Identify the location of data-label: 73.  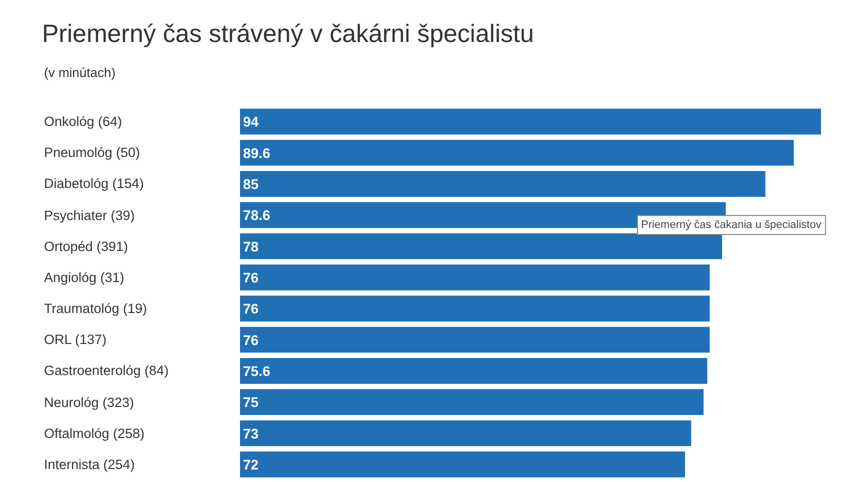
(251, 433).